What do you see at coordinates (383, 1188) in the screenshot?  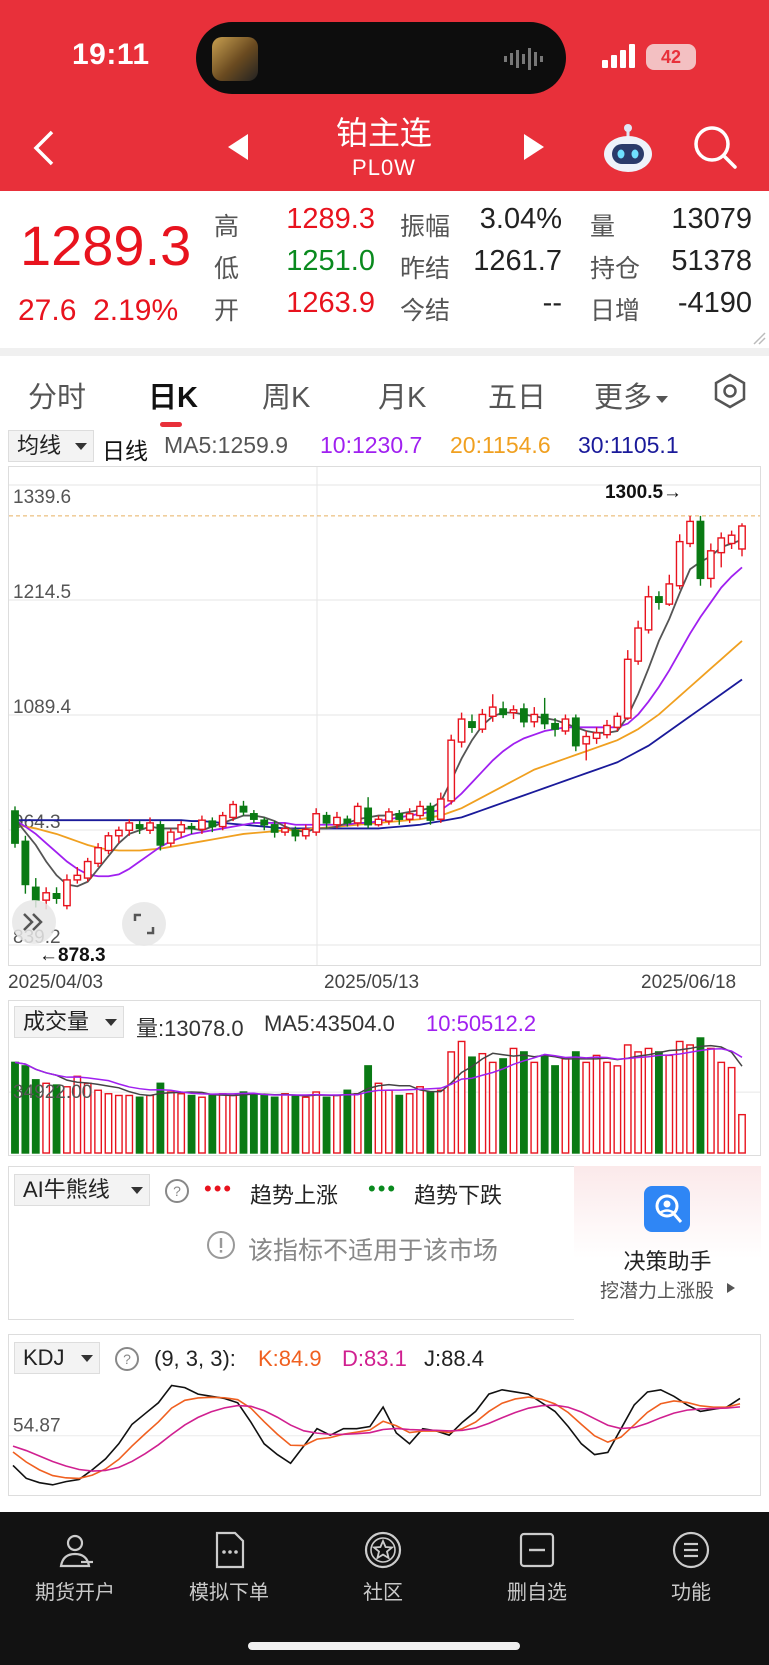 I see `down-legend-dots: •••` at bounding box center [383, 1188].